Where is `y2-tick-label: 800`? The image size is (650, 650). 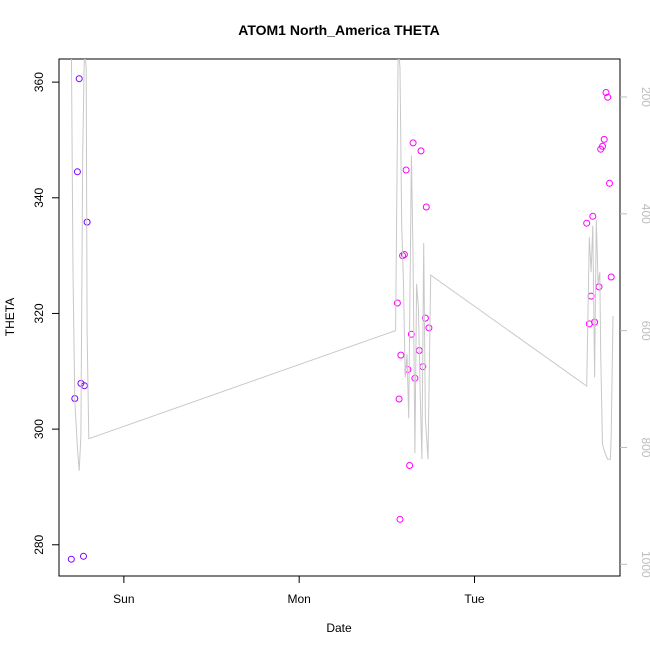 y2-tick-label: 800 is located at coordinates (644, 447).